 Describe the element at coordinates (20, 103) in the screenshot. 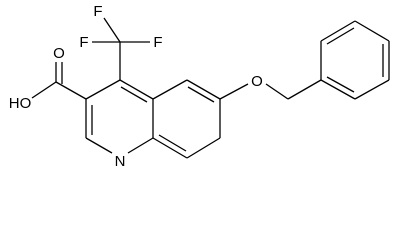

I see `atom-label: HO` at that location.